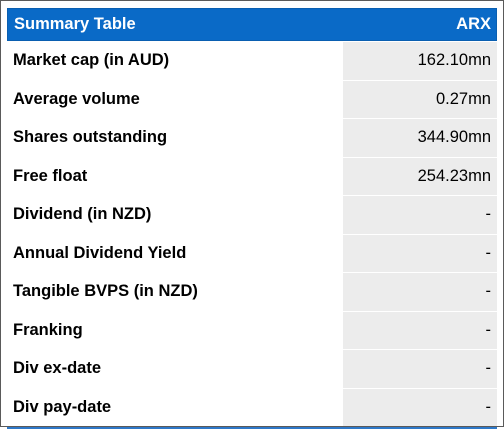 Image resolution: width=504 pixels, height=429 pixels. I want to click on row-label: Free float, so click(50, 175).